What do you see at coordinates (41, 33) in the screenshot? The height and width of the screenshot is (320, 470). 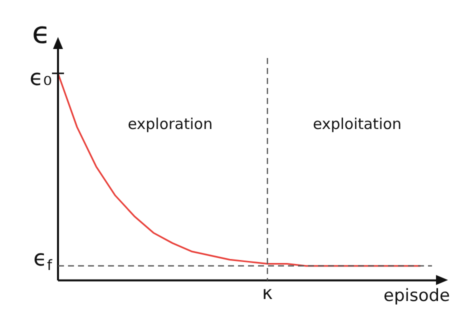 I see `y-axis-title: ϵ` at bounding box center [41, 33].